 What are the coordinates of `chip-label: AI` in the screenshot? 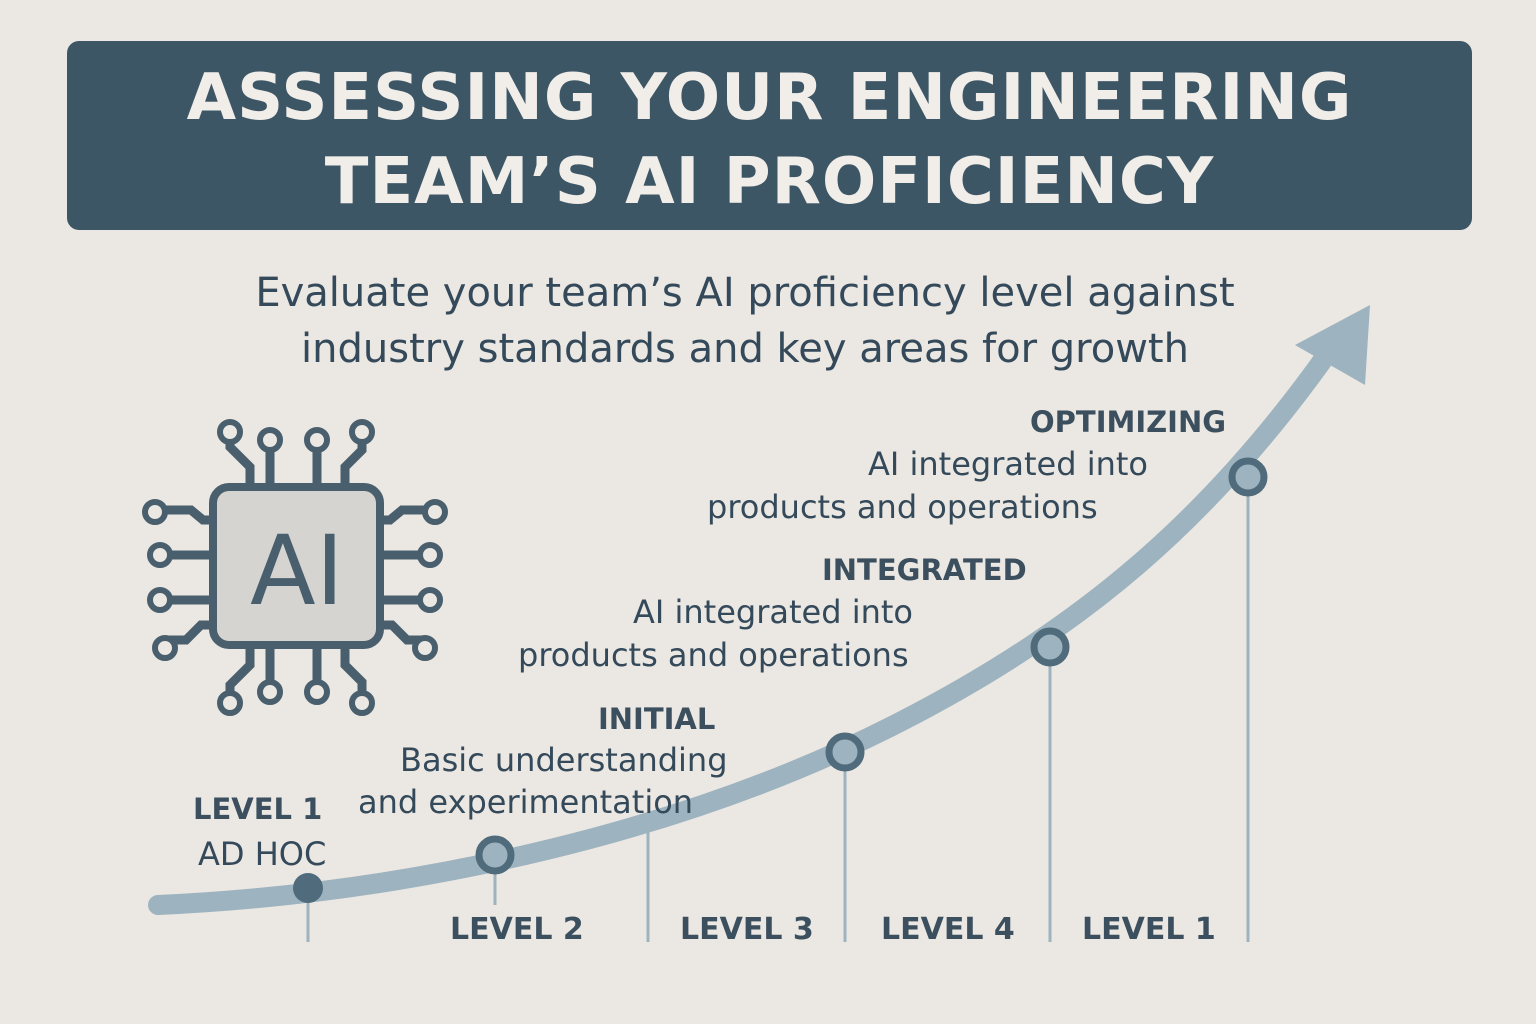 It's located at (297, 571).